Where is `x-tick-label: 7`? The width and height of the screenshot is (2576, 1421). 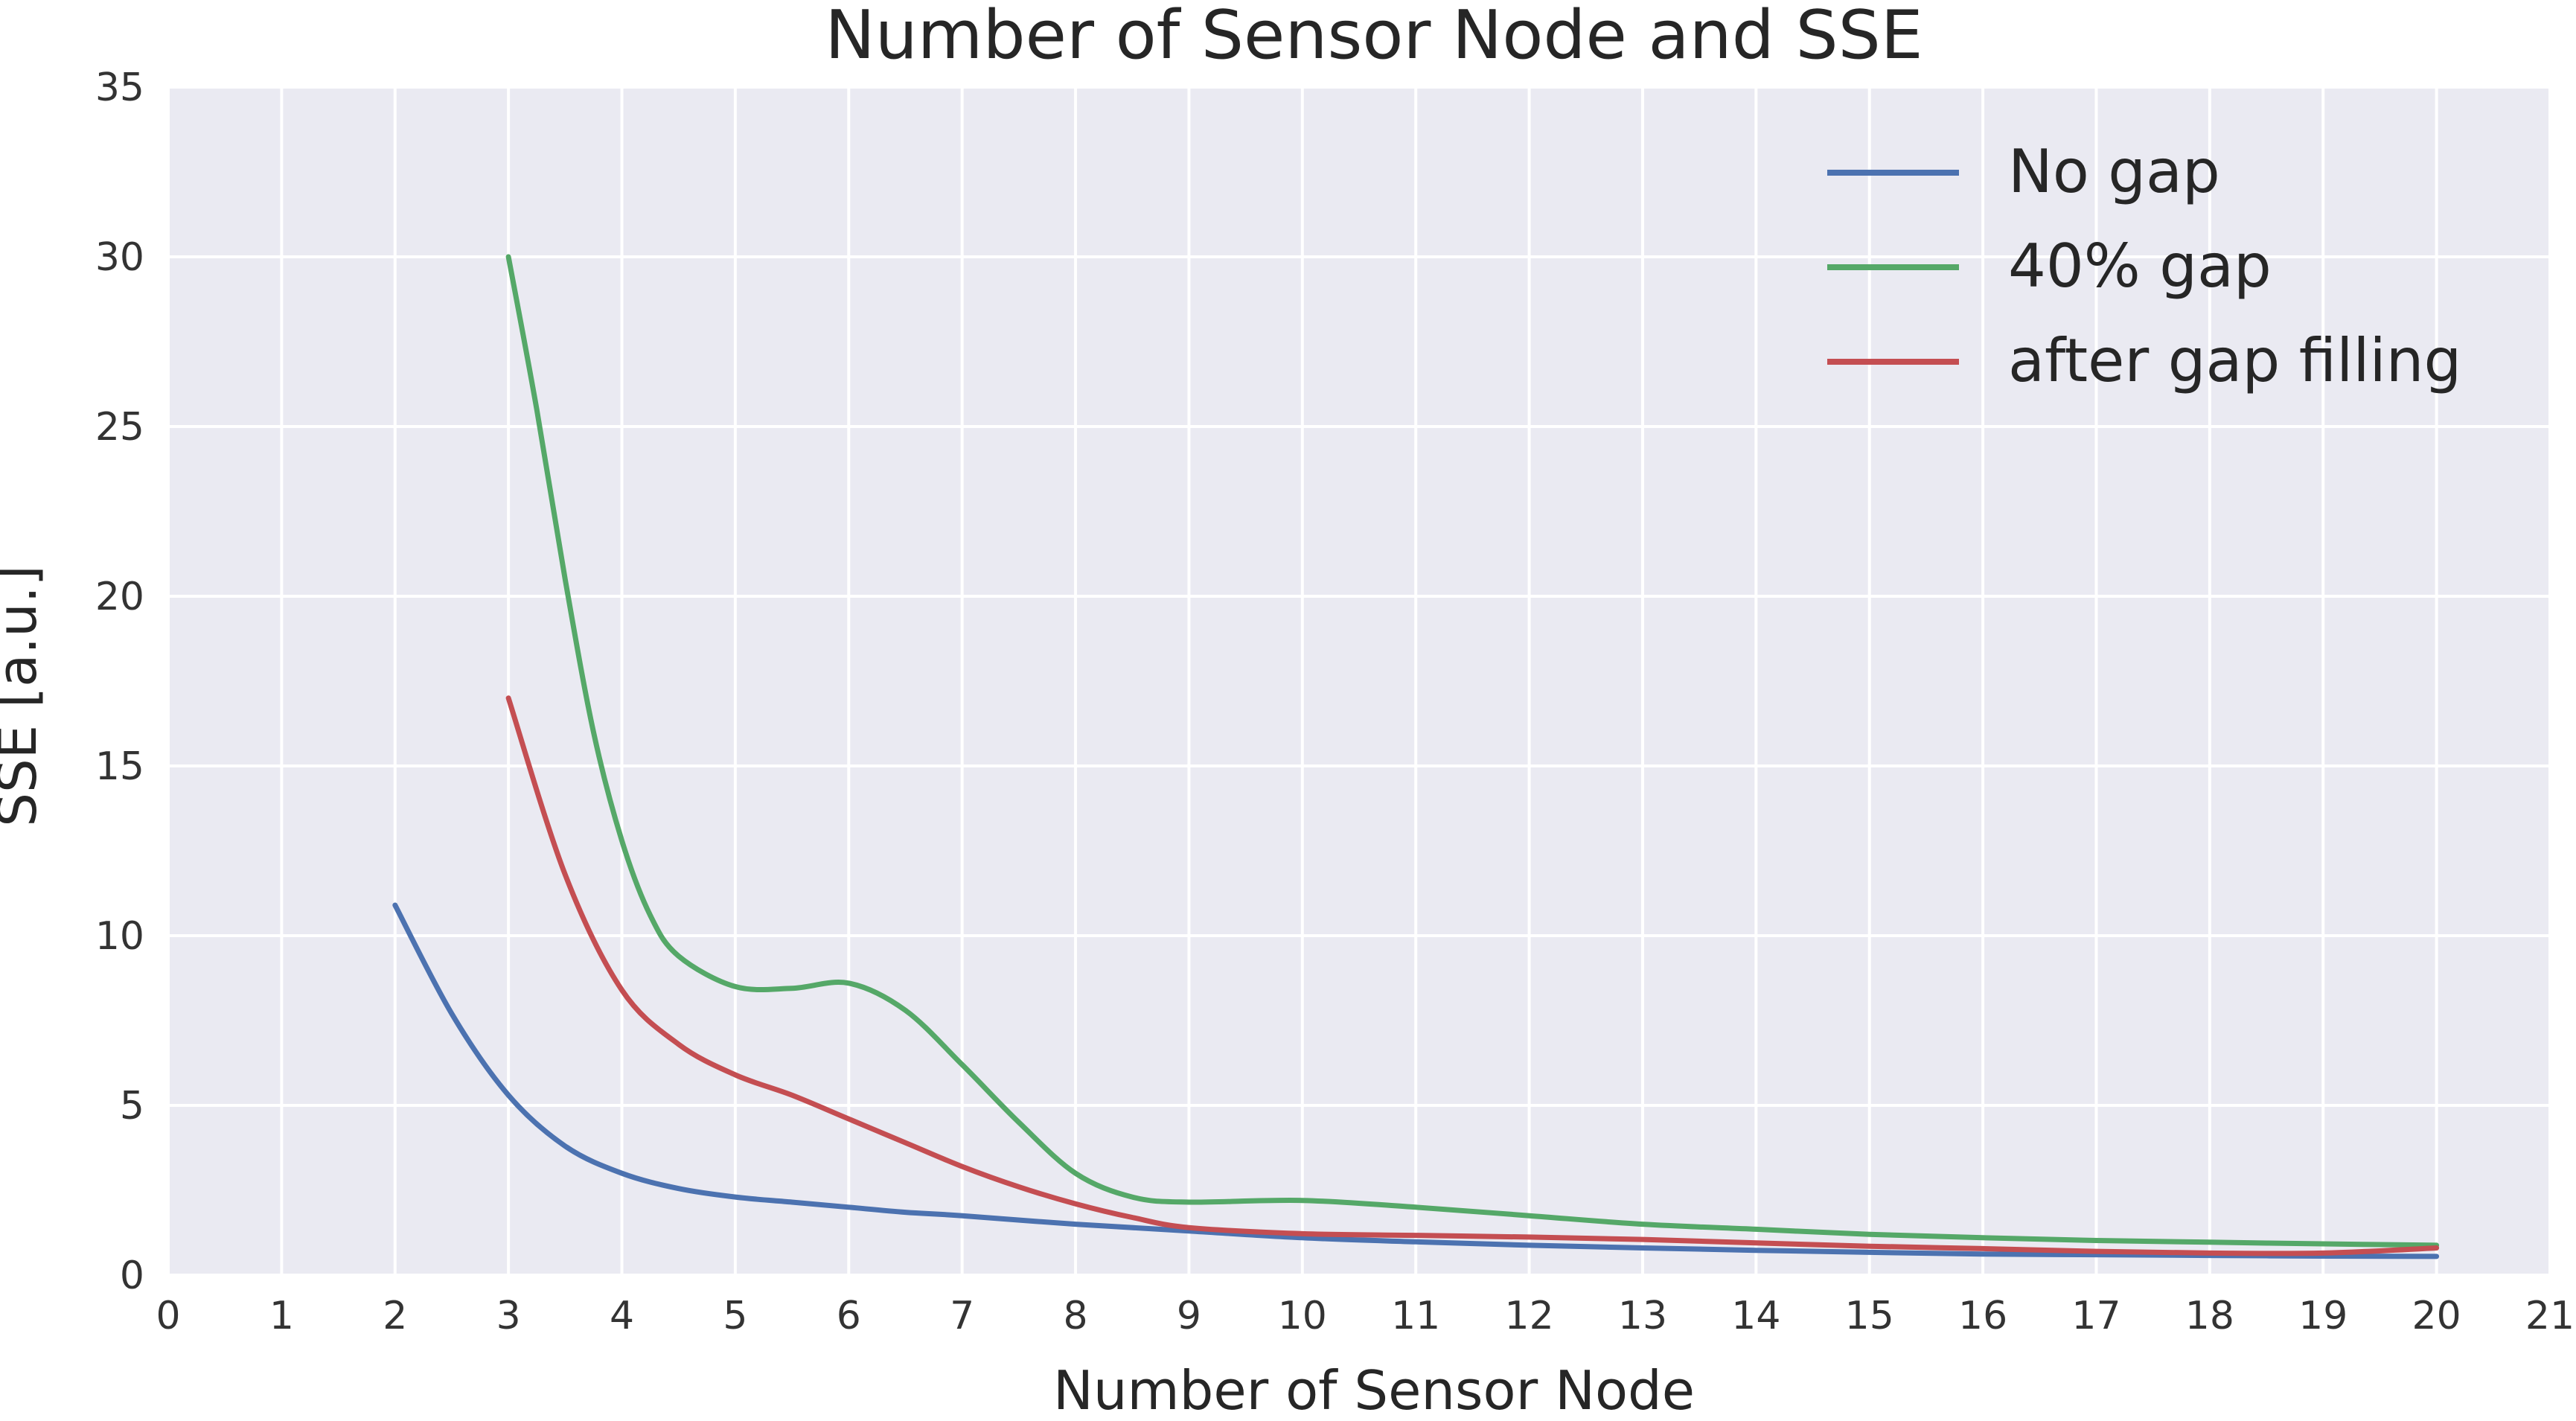 x-tick-label: 7 is located at coordinates (962, 1316).